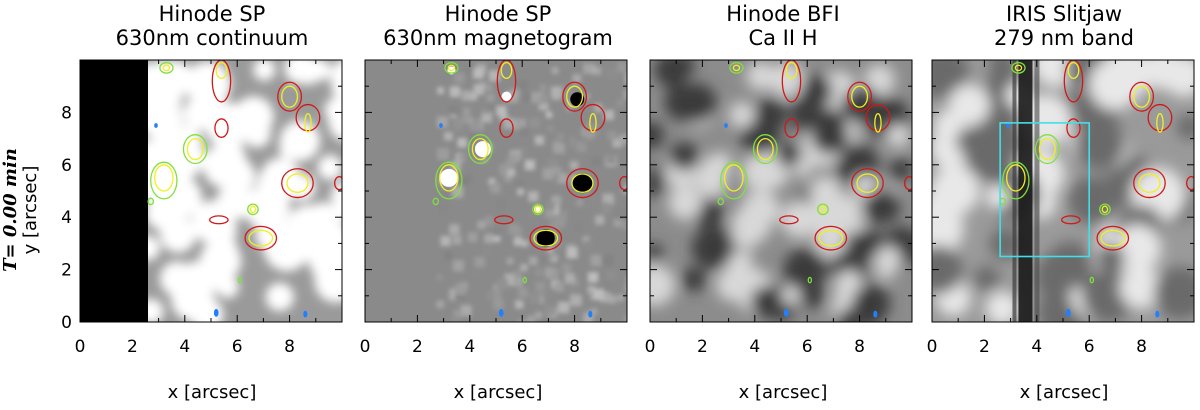 The width and height of the screenshot is (1200, 410). I want to click on x-label-2: x [arcsec], so click(498, 392).